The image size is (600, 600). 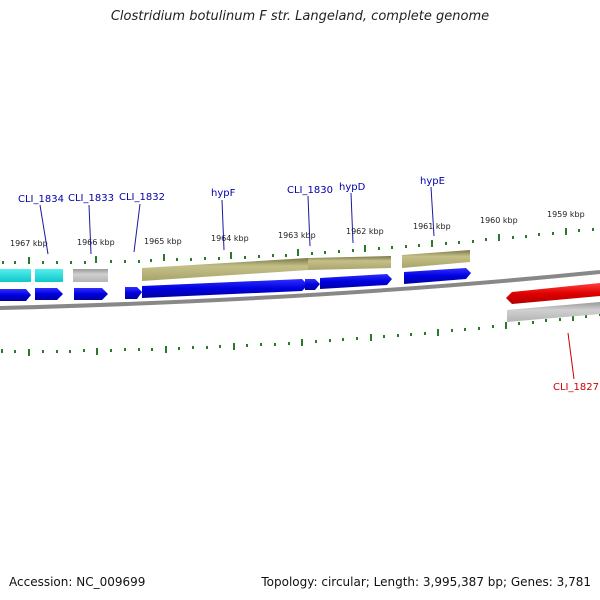 I want to click on genome-backbone, so click(x=300, y=290).